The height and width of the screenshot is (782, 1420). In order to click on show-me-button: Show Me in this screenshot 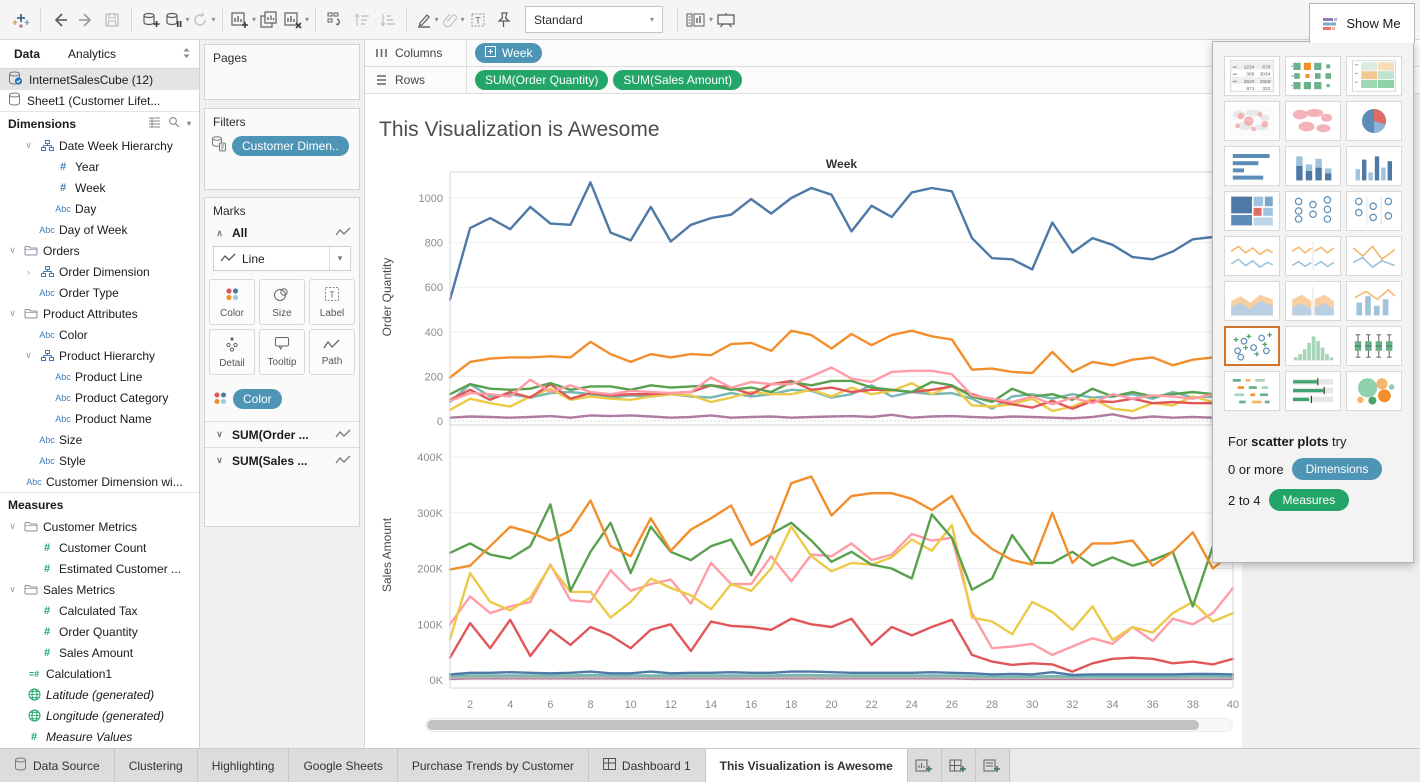, I will do `click(1362, 23)`.